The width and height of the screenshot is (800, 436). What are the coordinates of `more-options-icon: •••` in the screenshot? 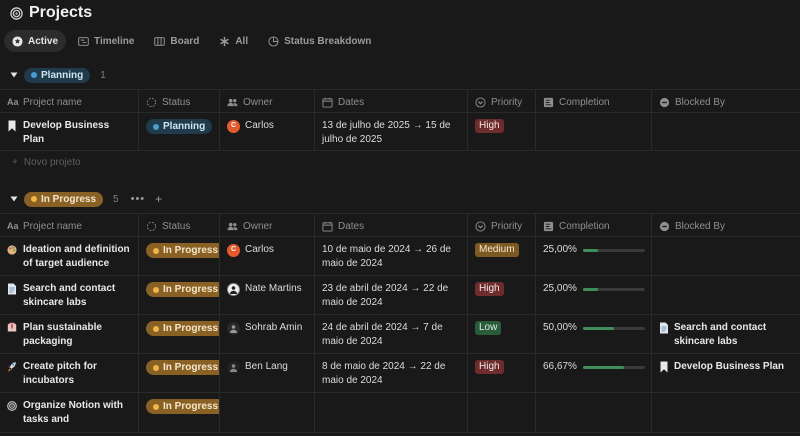 It's located at (138, 199).